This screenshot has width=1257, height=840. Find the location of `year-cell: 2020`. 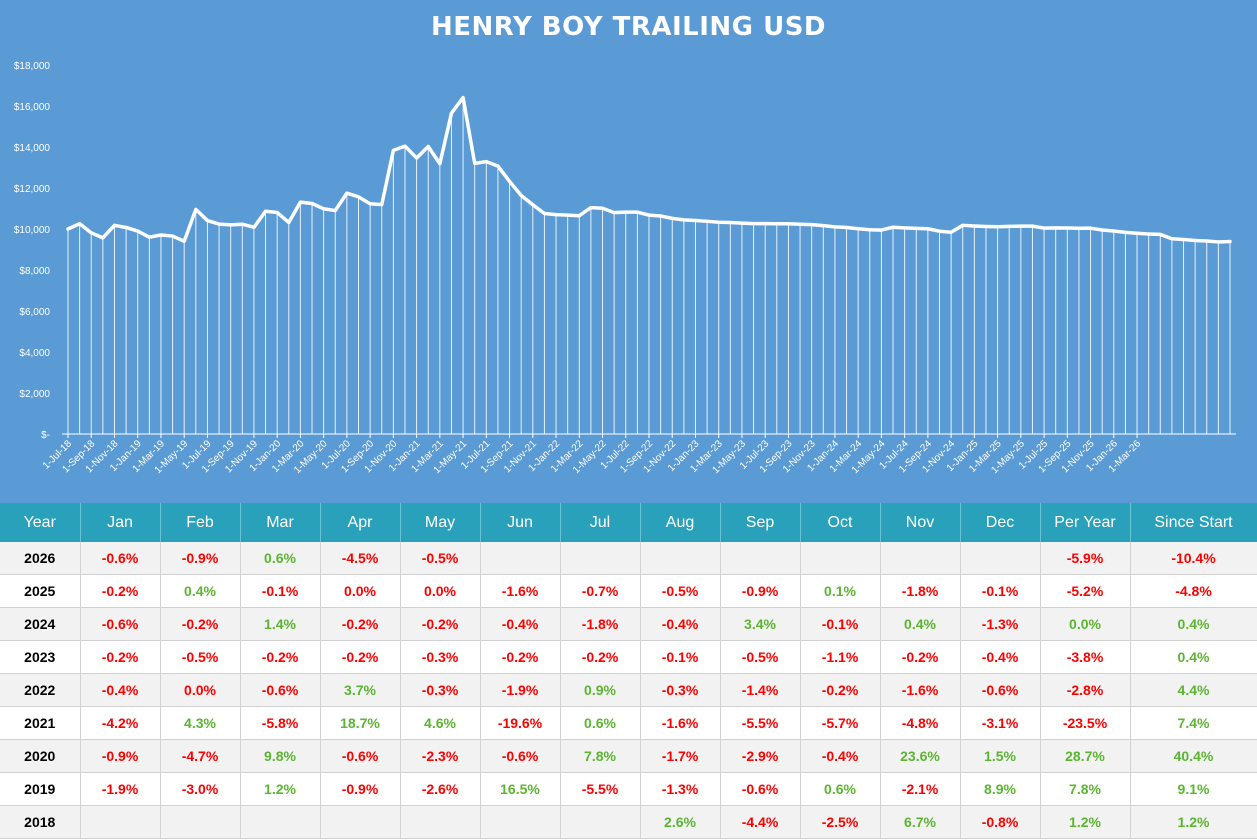

year-cell: 2020 is located at coordinates (40, 756).